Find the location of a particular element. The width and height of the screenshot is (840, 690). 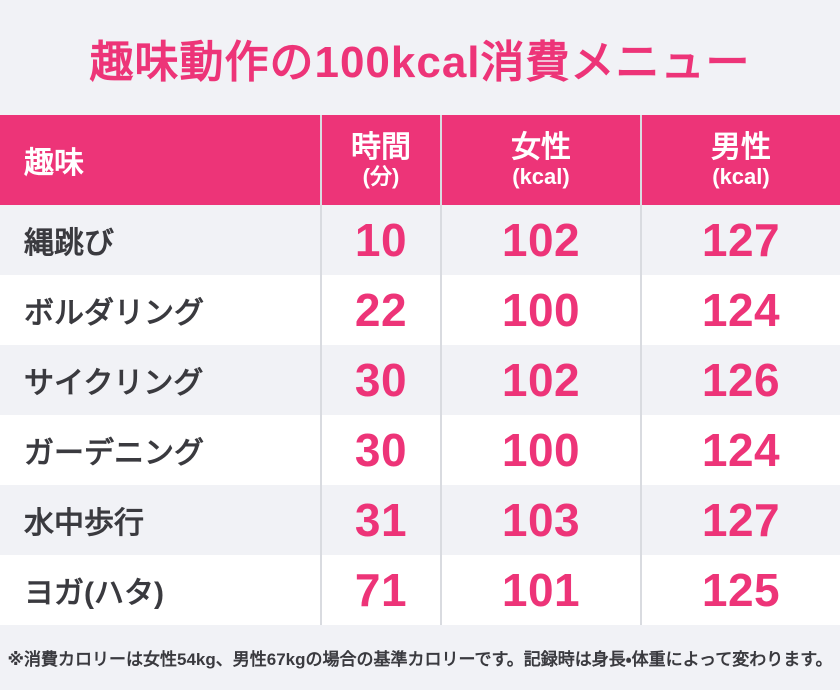

column-header-female: 女性 (kcal) is located at coordinates (540, 160).